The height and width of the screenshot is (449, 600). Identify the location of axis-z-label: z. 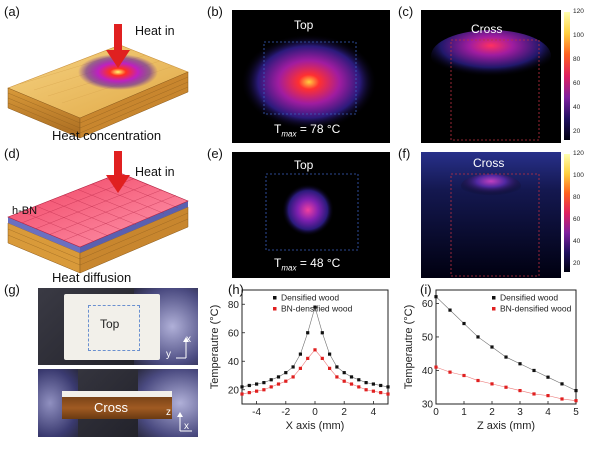
(168, 412).